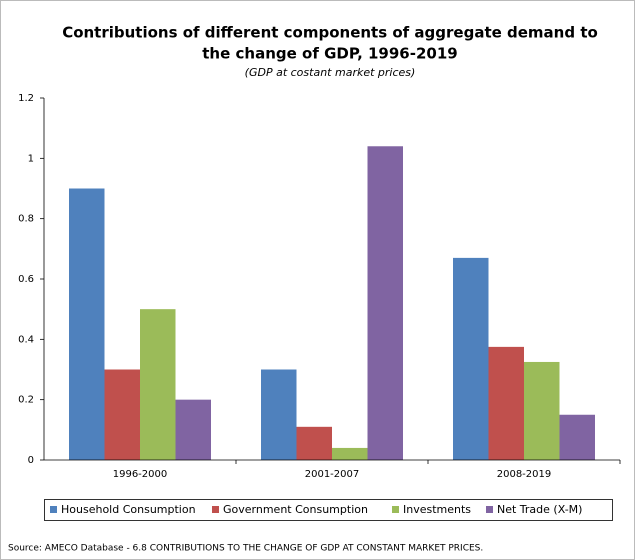  Describe the element at coordinates (31, 158) in the screenshot. I see `y-tick-label: 1` at that location.